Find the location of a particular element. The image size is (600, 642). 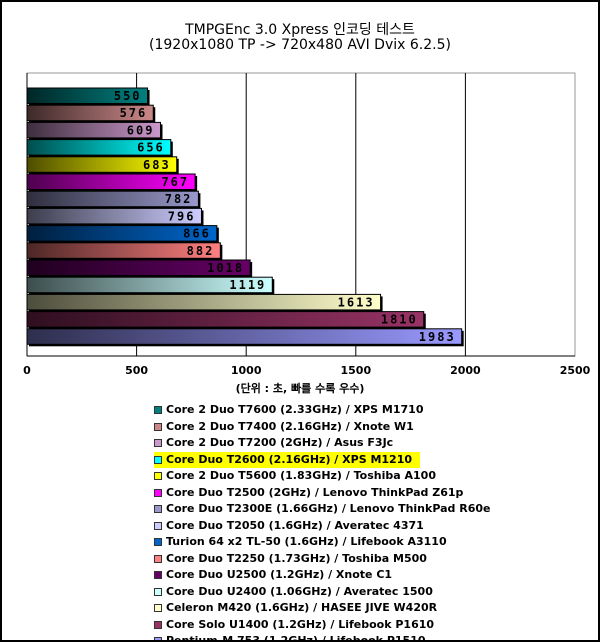

legend-label: Core Duo T2600 (2.16GHz) / XPS M1210 is located at coordinates (289, 459).